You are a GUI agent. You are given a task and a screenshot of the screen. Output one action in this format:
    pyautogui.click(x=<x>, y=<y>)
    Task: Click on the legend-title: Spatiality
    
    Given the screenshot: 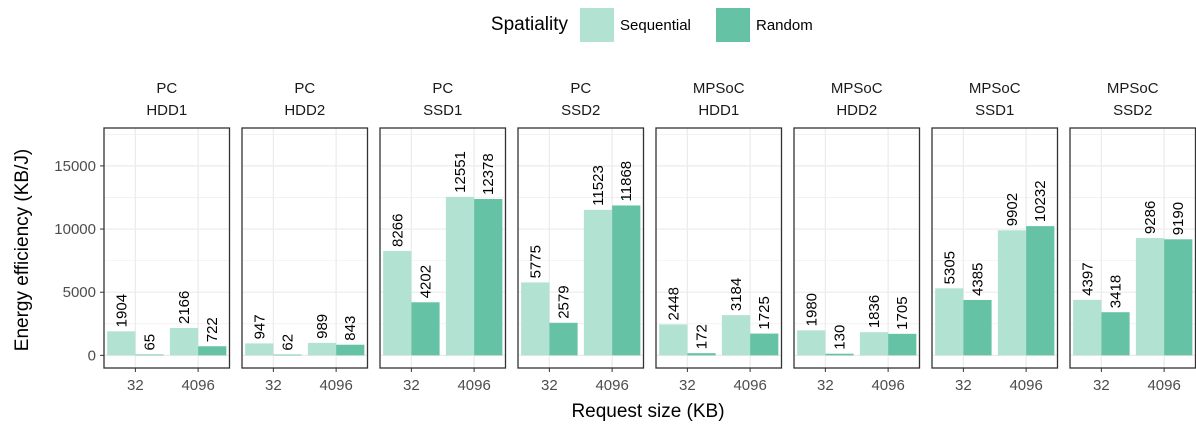 What is the action you would take?
    pyautogui.click(x=530, y=24)
    